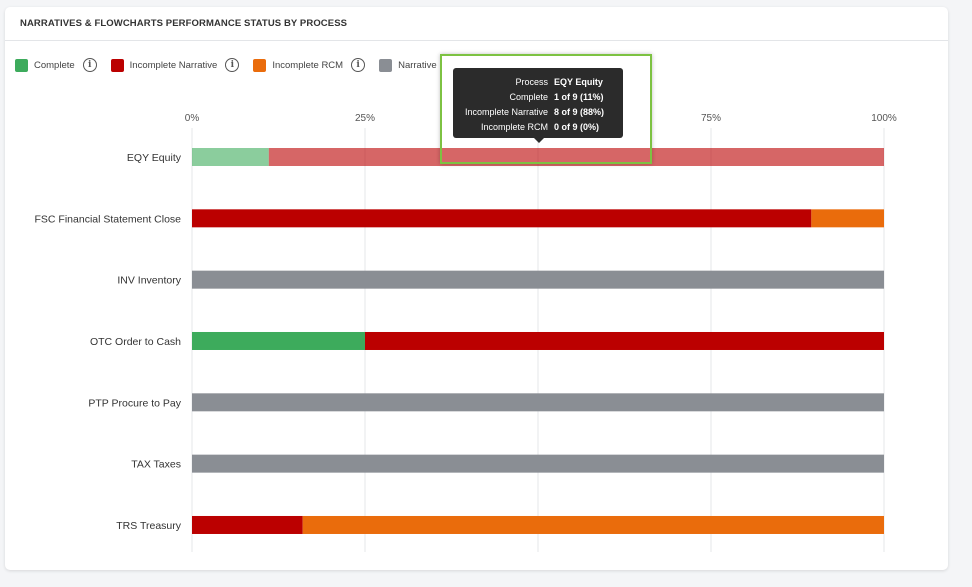 This screenshot has width=972, height=587. What do you see at coordinates (154, 158) in the screenshot?
I see `category-label: EQY Equity` at bounding box center [154, 158].